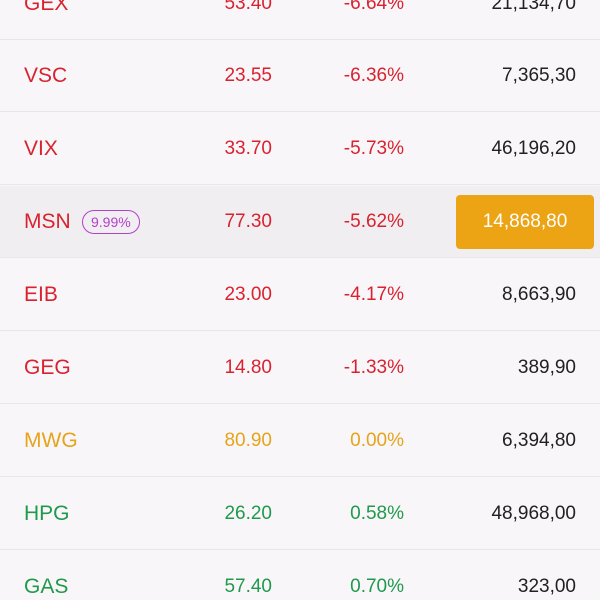 Image resolution: width=600 pixels, height=600 pixels. I want to click on stock-row-hpg: HPG 26.20 0.58% 48,968,00, so click(300, 514).